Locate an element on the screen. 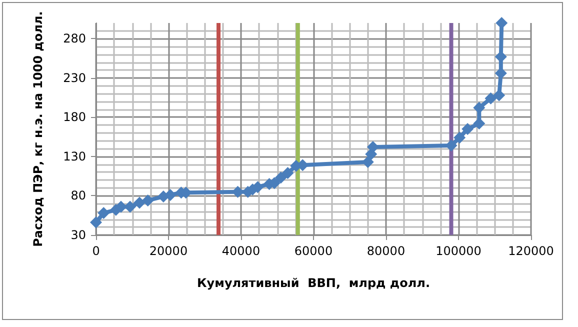  y-tick-label: 80 is located at coordinates (78, 195).